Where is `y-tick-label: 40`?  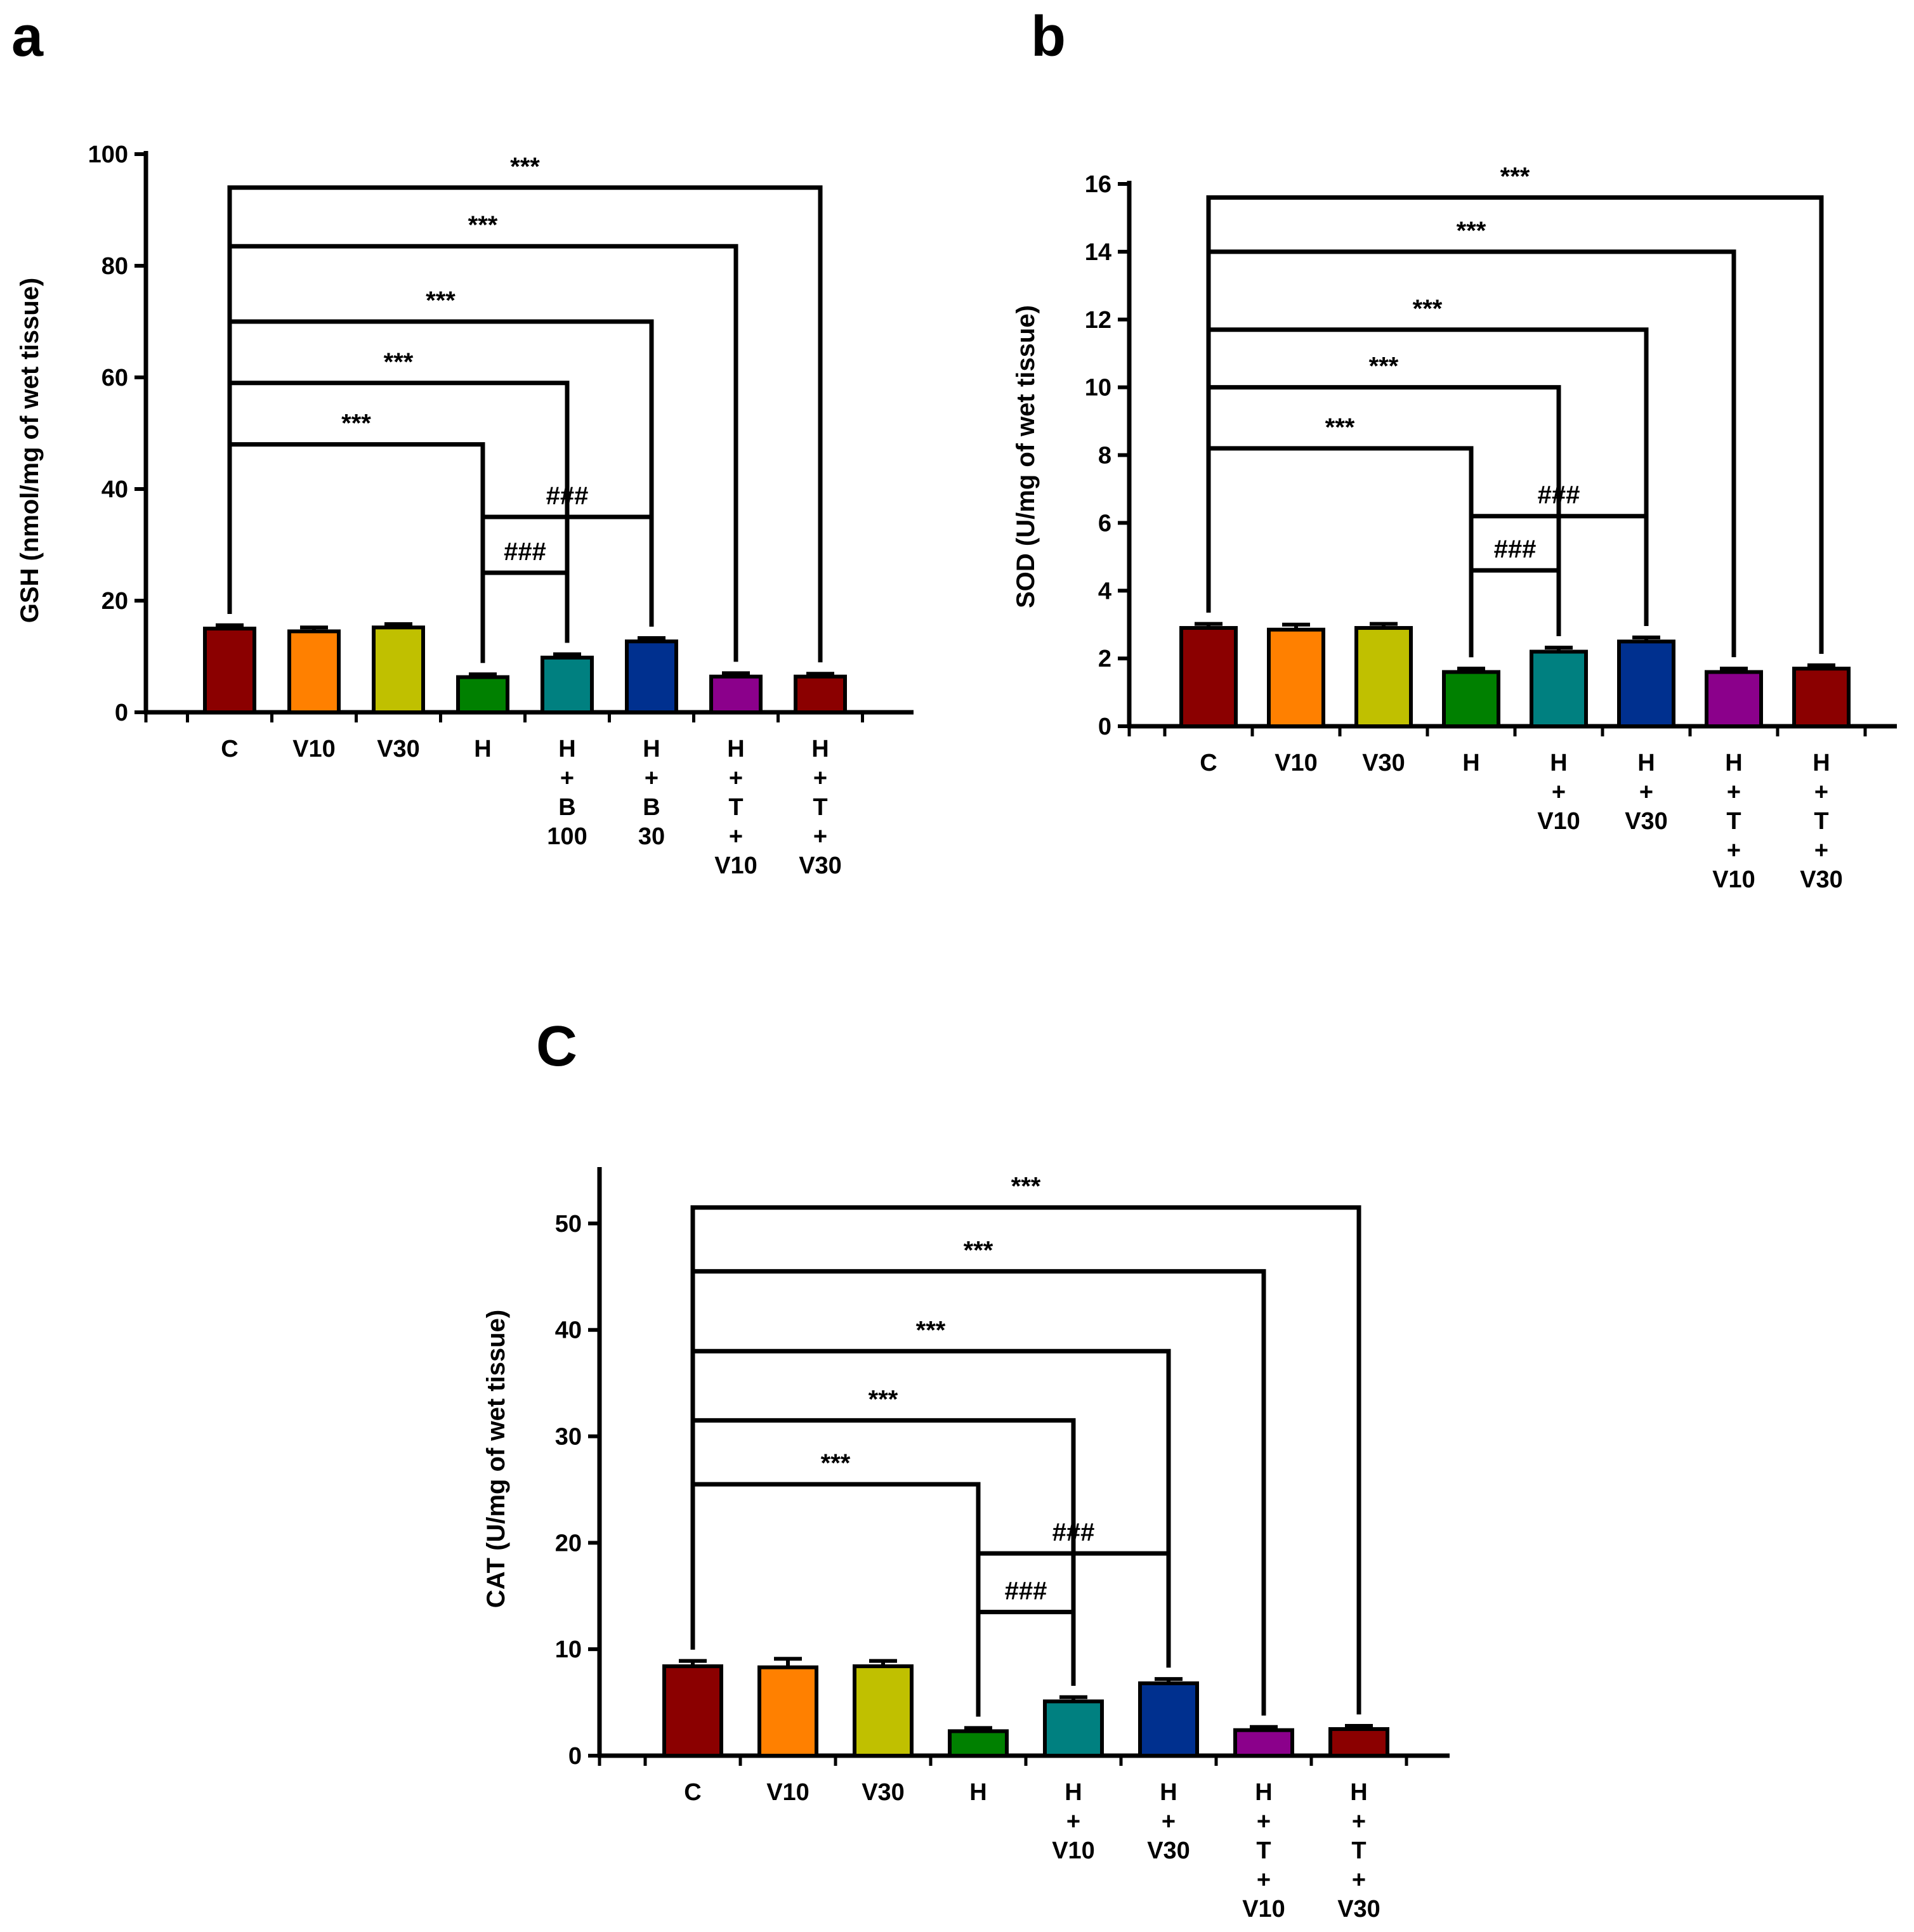 y-tick-label: 40 is located at coordinates (568, 1330).